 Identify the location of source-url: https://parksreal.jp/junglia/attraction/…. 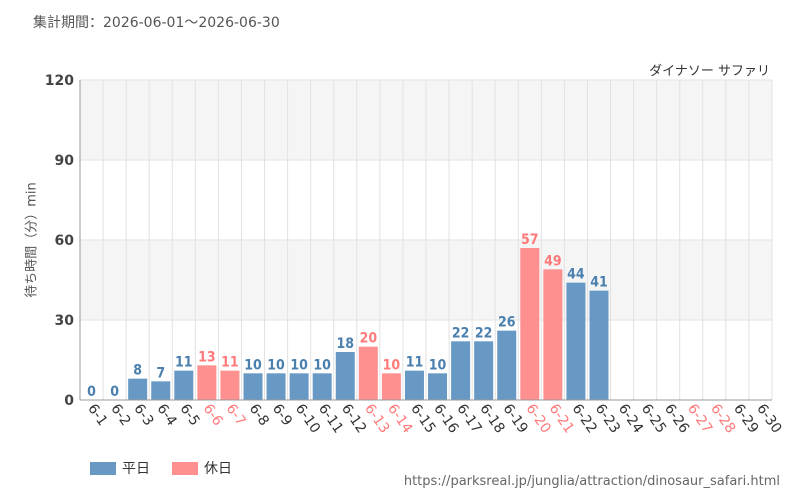
(591, 481).